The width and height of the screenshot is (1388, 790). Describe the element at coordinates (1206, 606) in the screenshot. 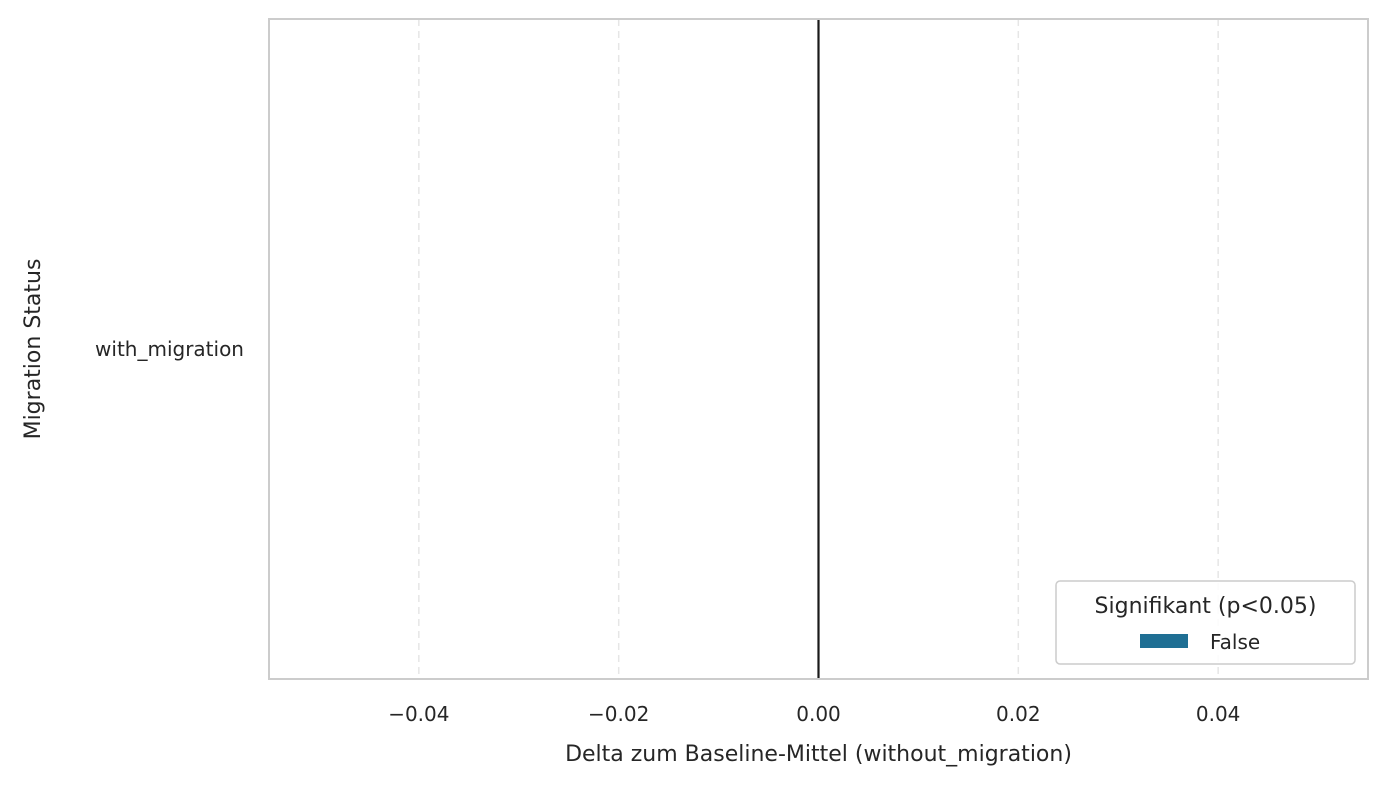

I see `legend-title: Signifikant (p<0.05)` at that location.